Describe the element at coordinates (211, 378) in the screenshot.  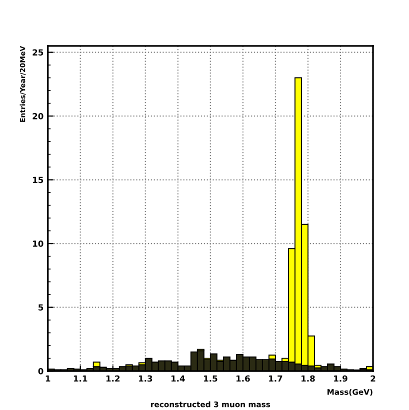
I see `x-tick-label: 1.5` at that location.